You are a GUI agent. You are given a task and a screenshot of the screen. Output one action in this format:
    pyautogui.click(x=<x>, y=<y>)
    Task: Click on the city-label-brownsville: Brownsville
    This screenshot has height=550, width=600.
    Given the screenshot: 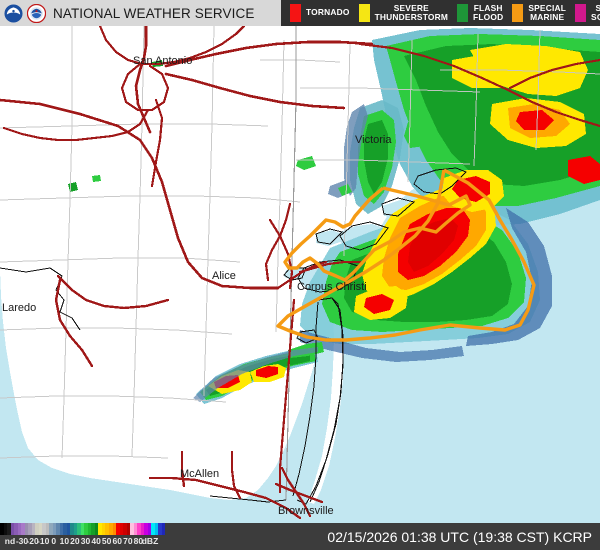 What is the action you would take?
    pyautogui.click(x=306, y=511)
    